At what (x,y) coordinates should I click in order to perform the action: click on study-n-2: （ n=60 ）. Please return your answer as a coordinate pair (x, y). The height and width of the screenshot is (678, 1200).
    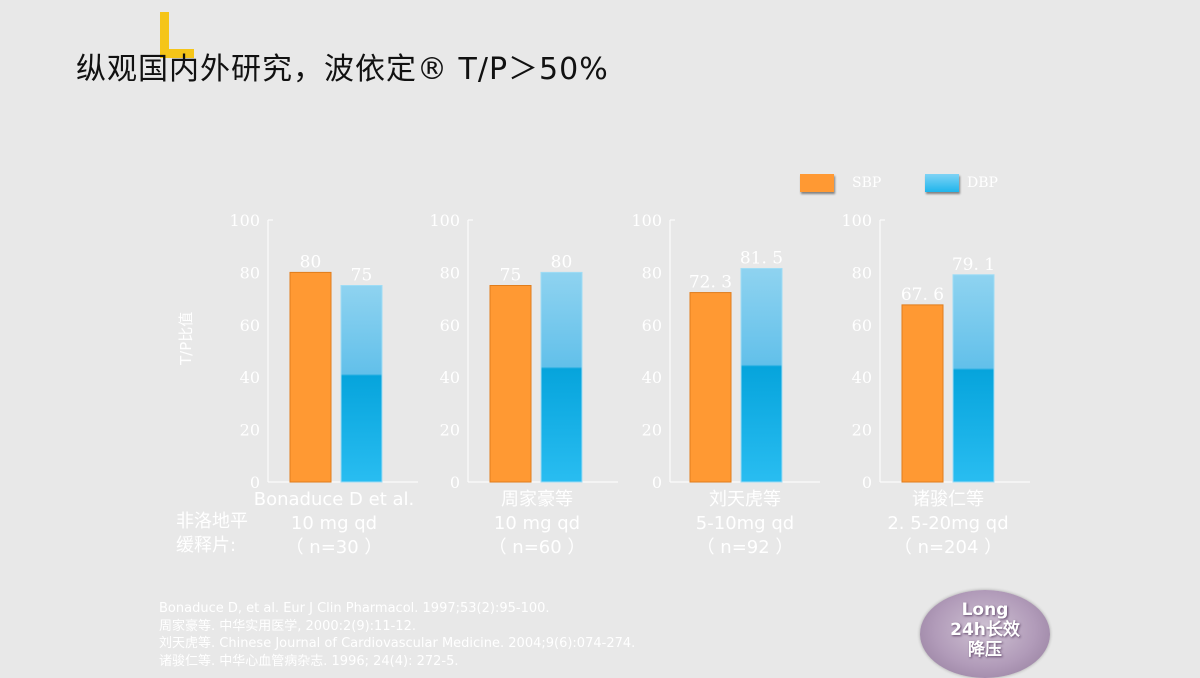
    Looking at the image, I should click on (537, 547).